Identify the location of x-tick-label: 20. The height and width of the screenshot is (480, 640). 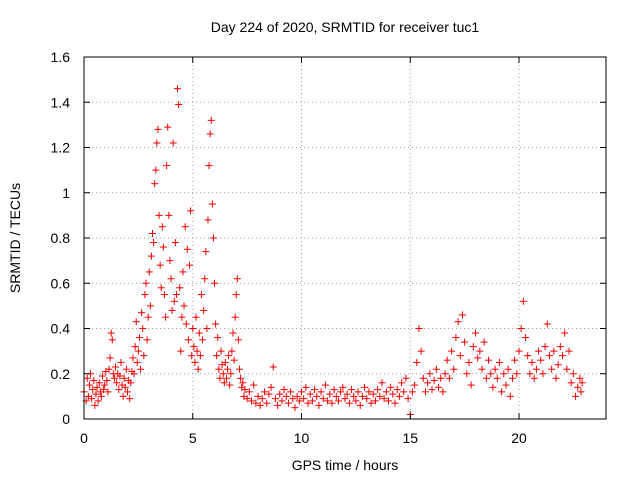
(519, 438).